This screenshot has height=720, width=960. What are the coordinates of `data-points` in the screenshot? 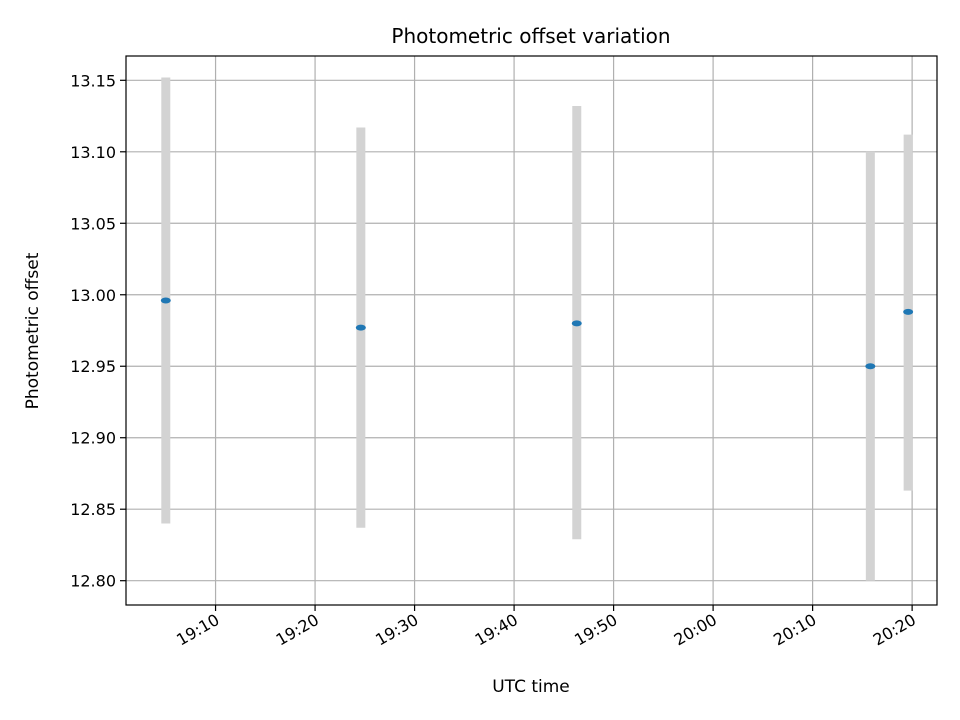 It's located at (537, 333).